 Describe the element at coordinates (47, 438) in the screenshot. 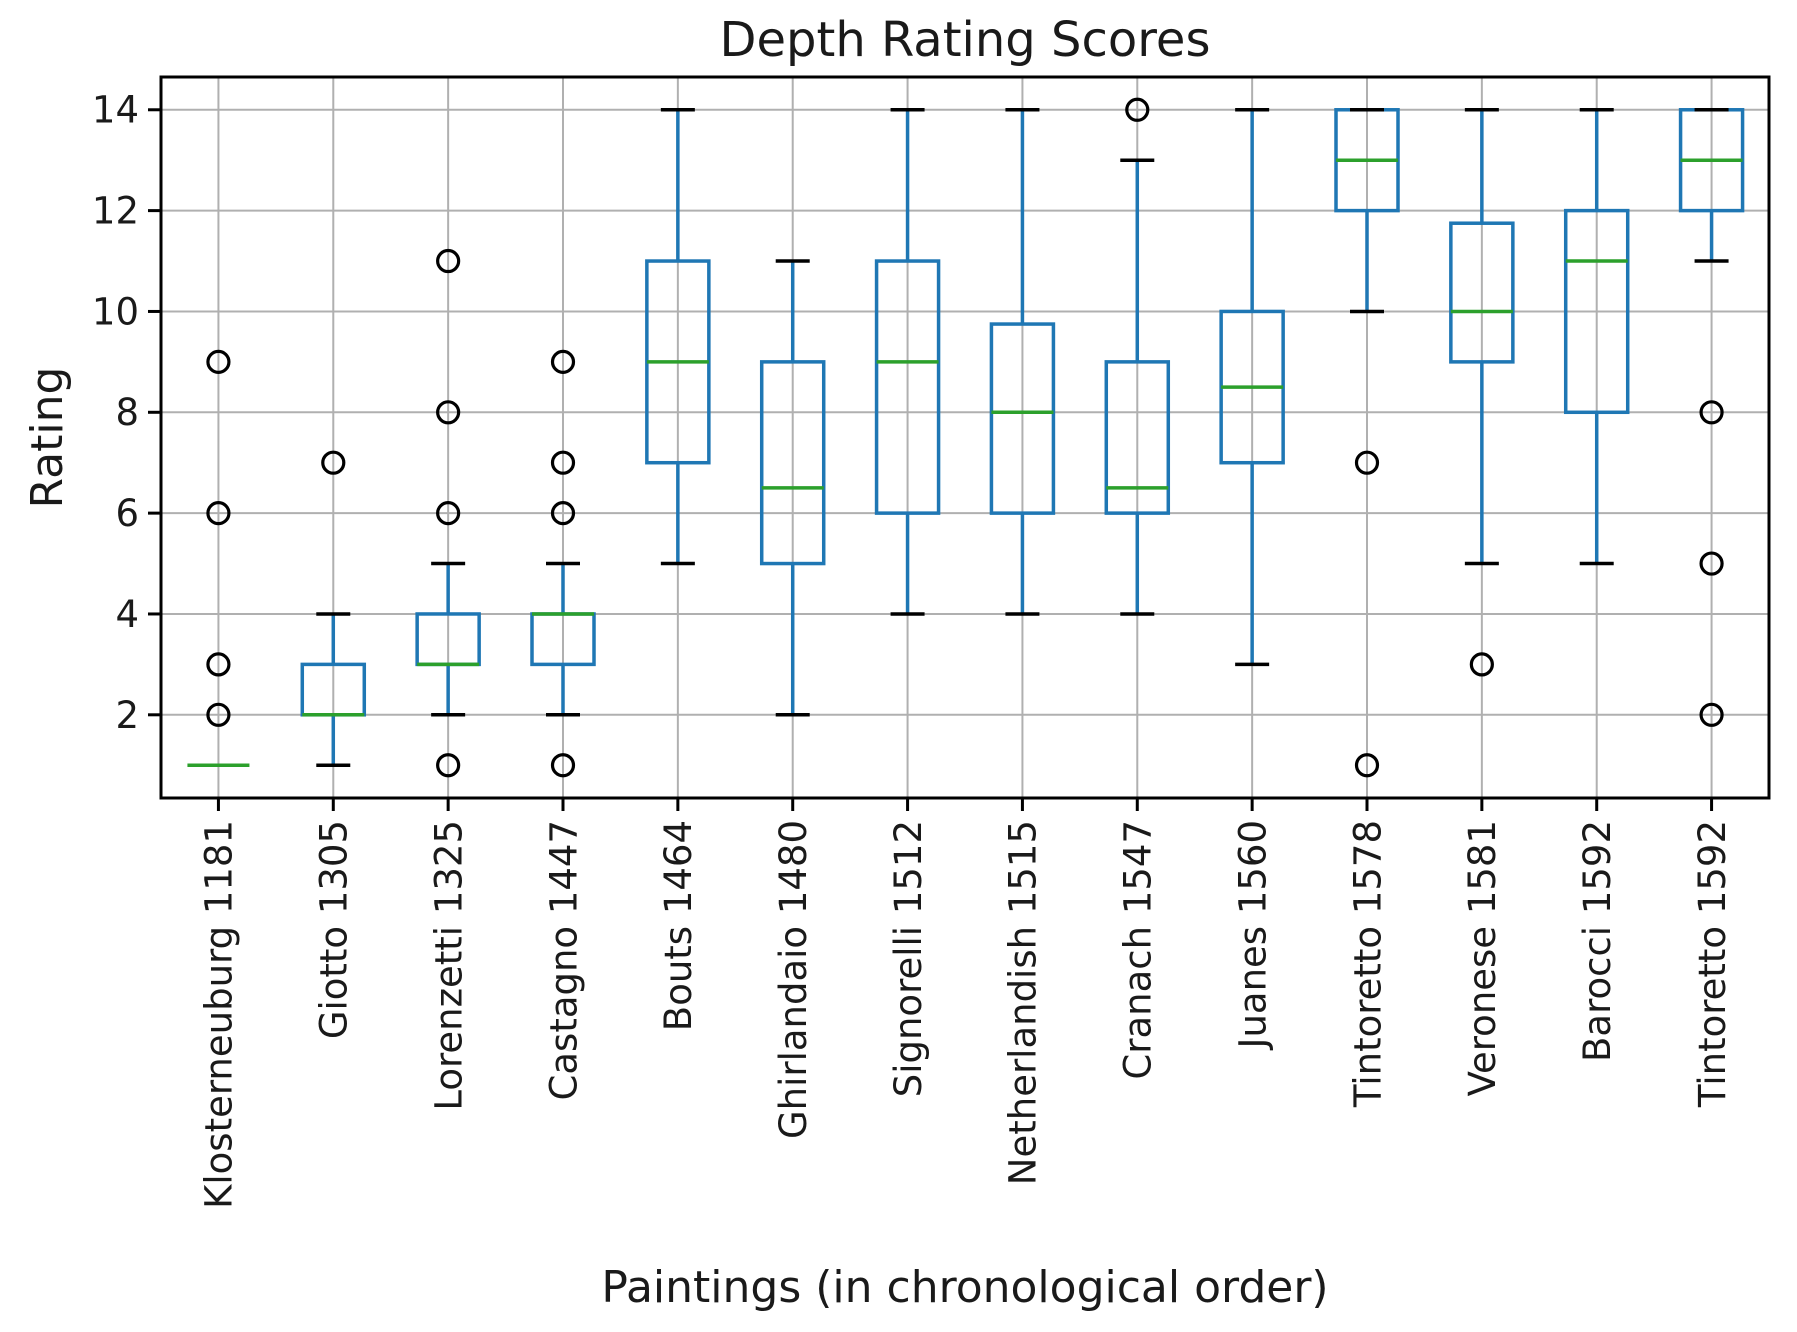

I see `y-axis-label: Rating` at that location.